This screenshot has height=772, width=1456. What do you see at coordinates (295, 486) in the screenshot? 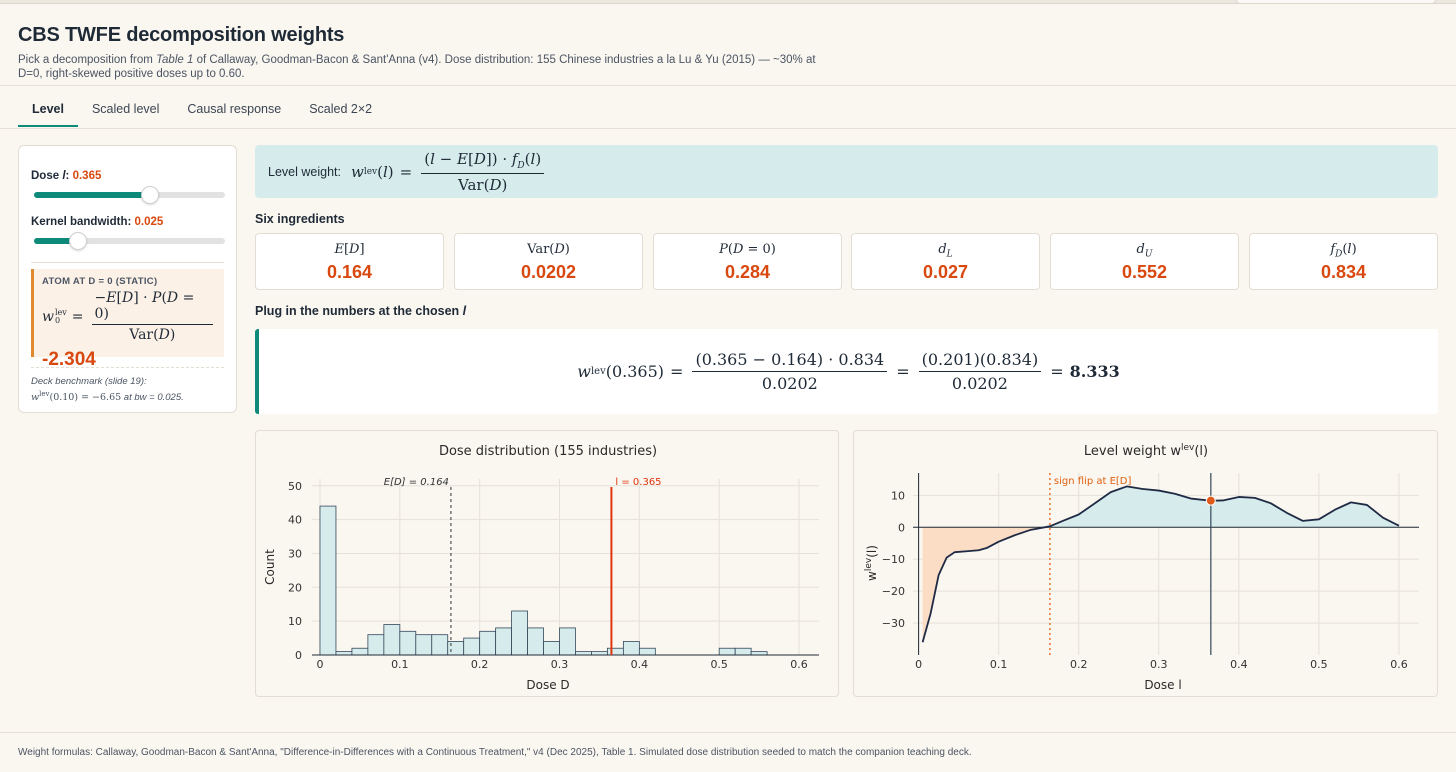
I see `y-tick-label: 50` at bounding box center [295, 486].